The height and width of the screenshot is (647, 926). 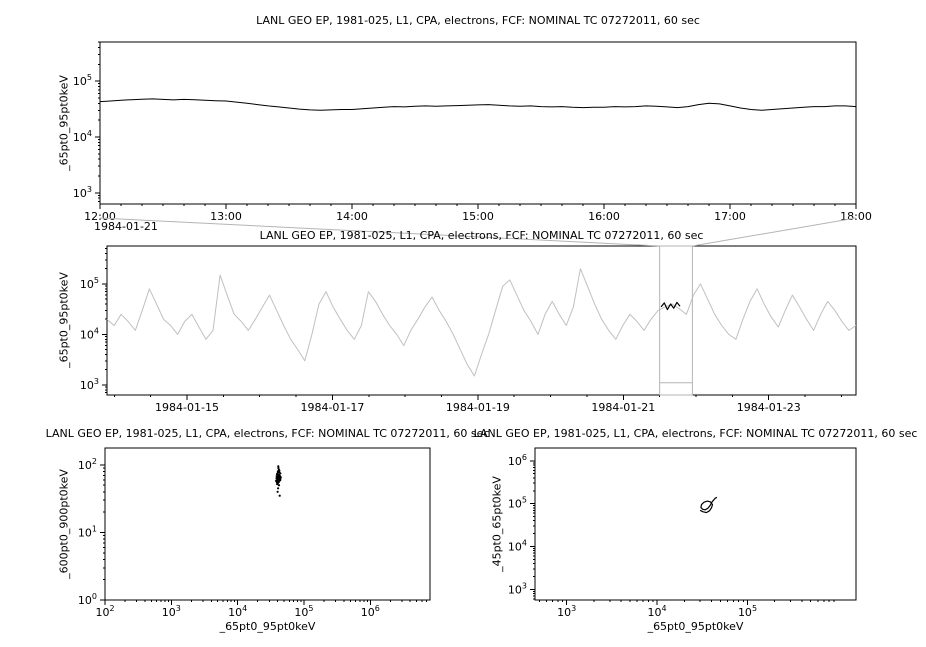 I want to click on svg-text: 16:00, so click(x=604, y=216).